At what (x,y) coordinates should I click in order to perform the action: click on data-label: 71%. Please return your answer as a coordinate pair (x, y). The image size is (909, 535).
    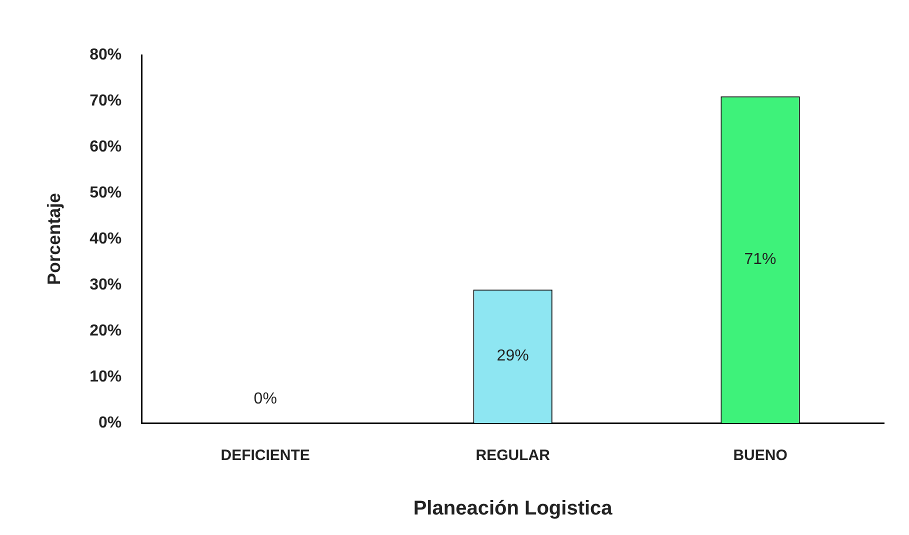
    Looking at the image, I should click on (760, 259).